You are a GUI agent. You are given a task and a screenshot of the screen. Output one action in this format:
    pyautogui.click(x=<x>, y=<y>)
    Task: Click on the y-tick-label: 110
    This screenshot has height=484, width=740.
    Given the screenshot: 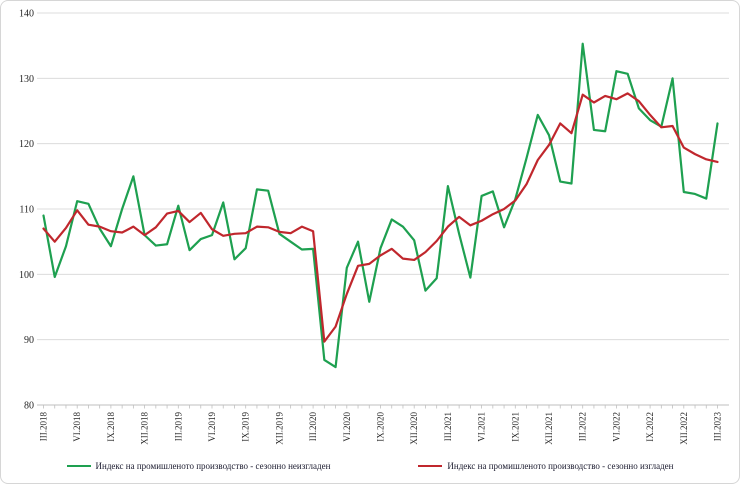 What is the action you would take?
    pyautogui.click(x=26, y=210)
    